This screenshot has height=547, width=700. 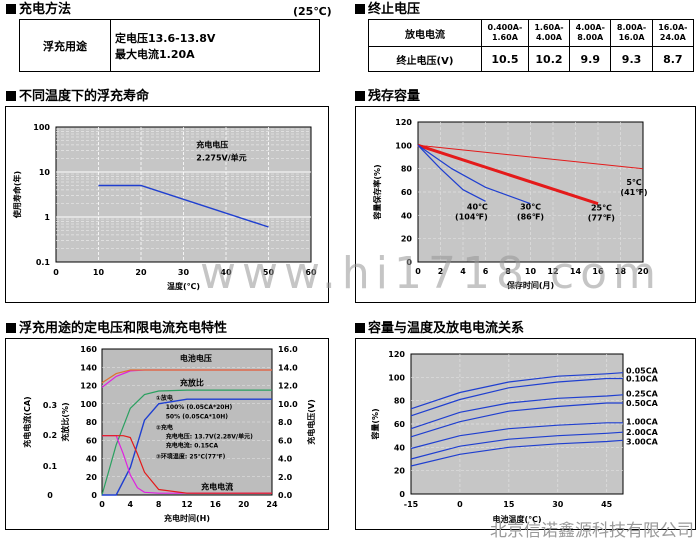 I want to click on x-axis-label: 电池温度(℃), so click(x=517, y=519).